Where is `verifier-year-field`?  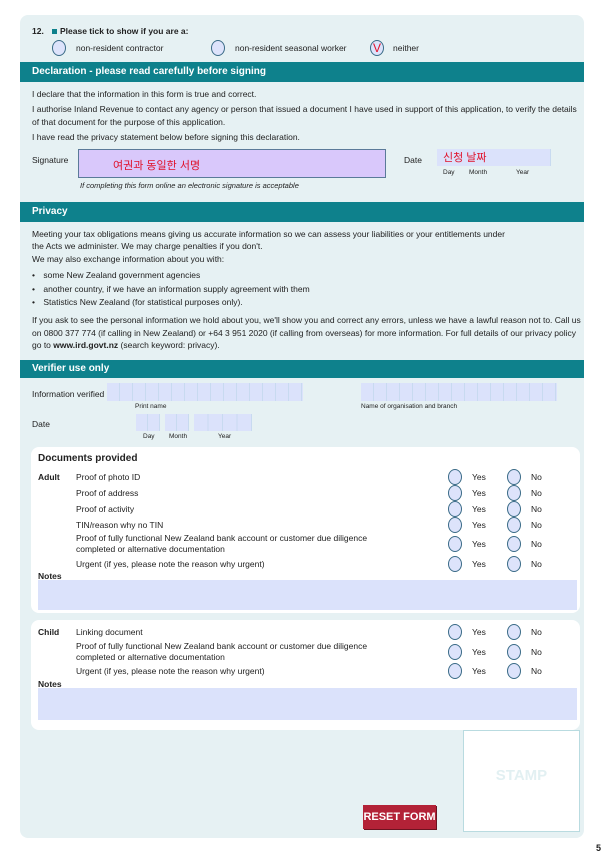
verifier-year-field is located at coordinates (223, 422).